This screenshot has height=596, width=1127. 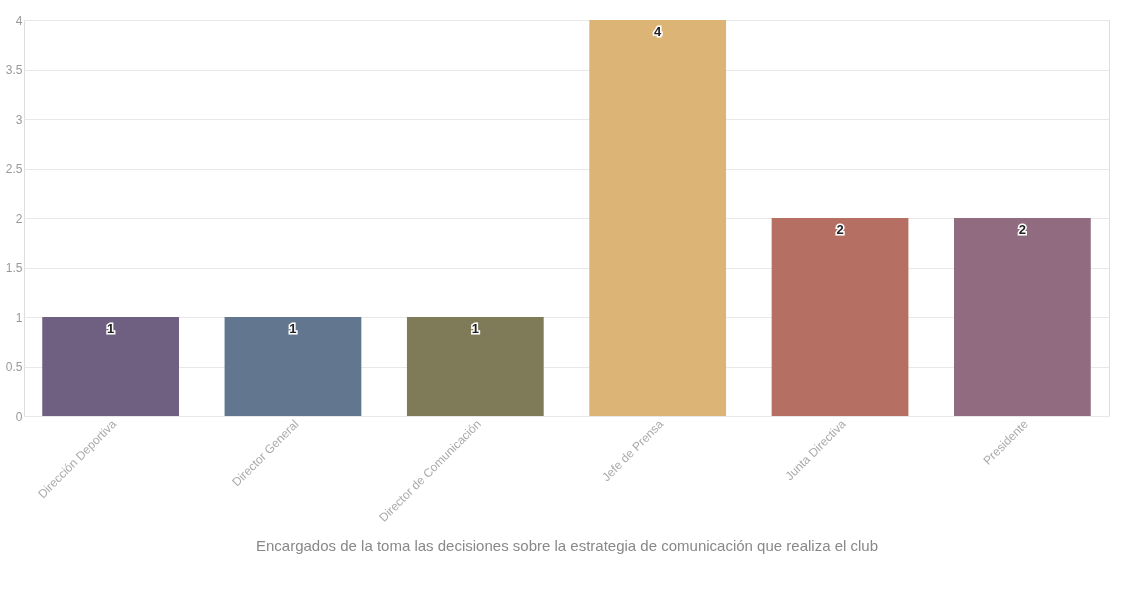 What do you see at coordinates (14, 169) in the screenshot?
I see `y-tick-label: 2.5` at bounding box center [14, 169].